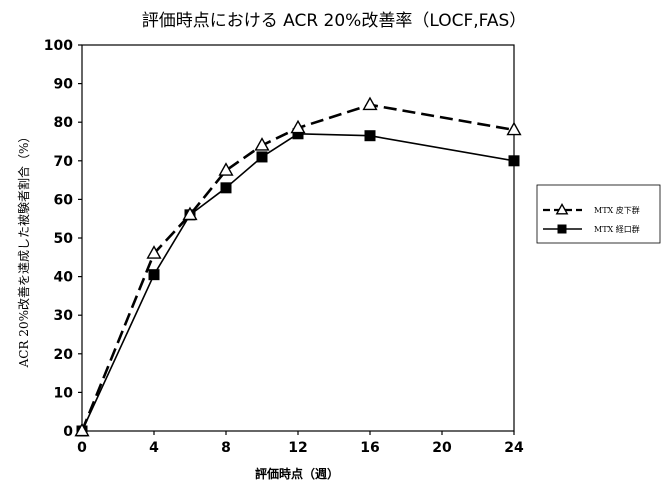 This screenshot has height=491, width=667. I want to click on x-tick-label: 0, so click(82, 448).